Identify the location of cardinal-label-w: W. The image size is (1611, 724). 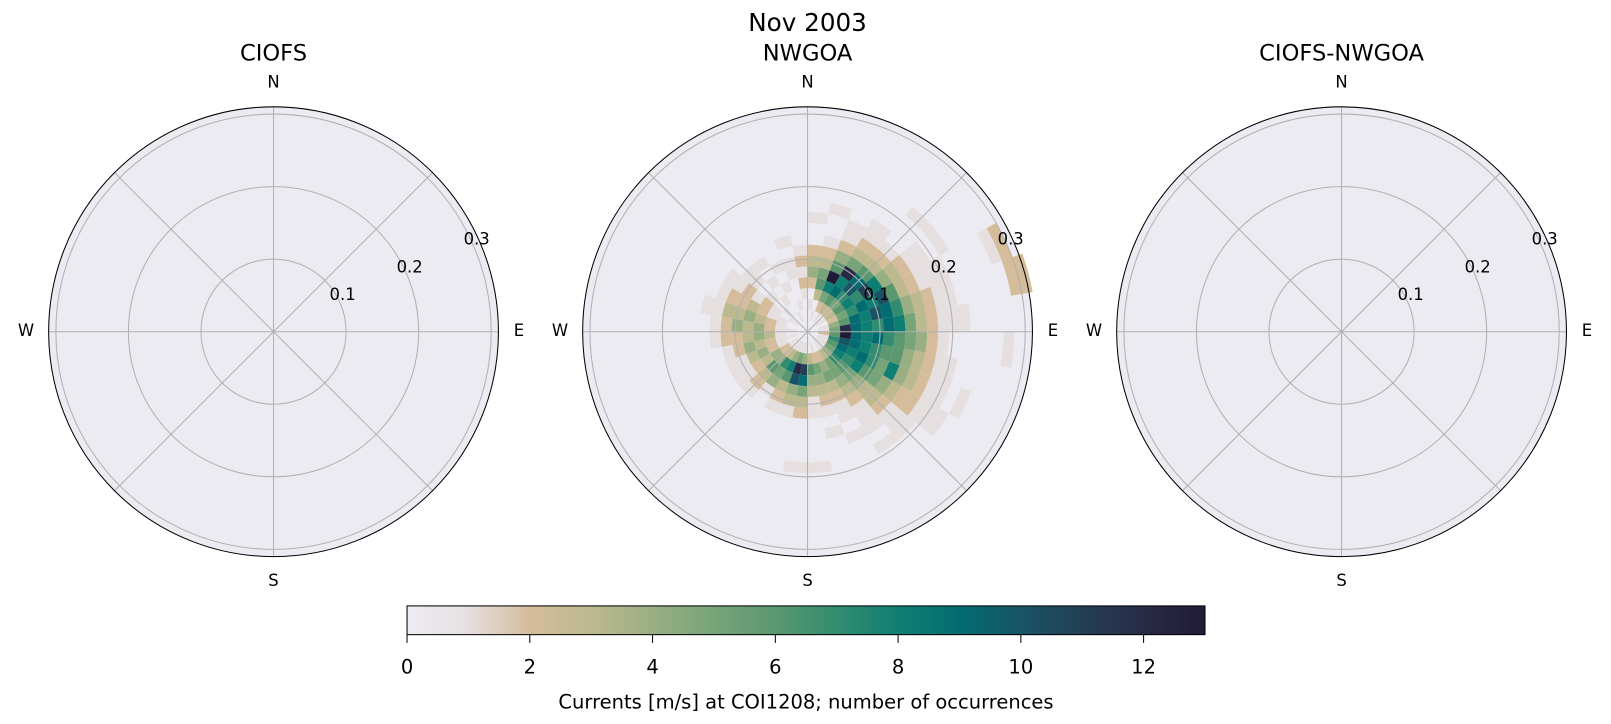
(1094, 330).